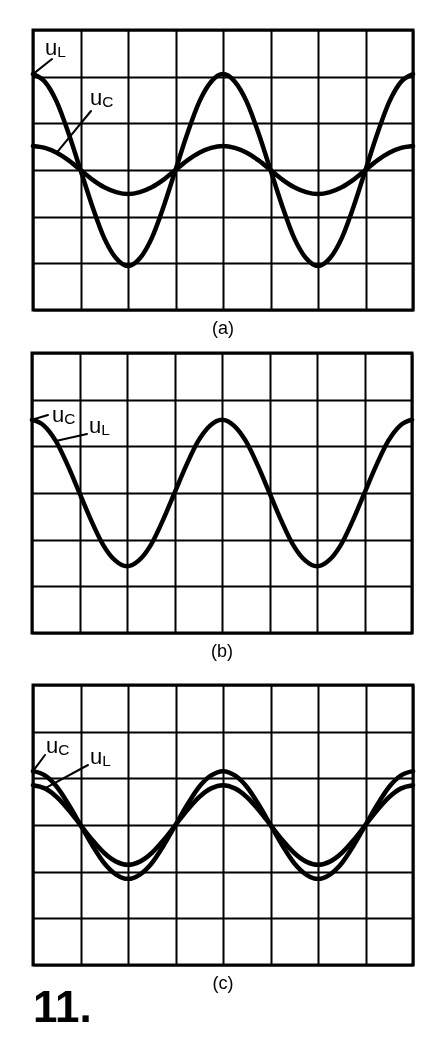  Describe the element at coordinates (102, 98) in the screenshot. I see `text: u$_{C}$` at that location.